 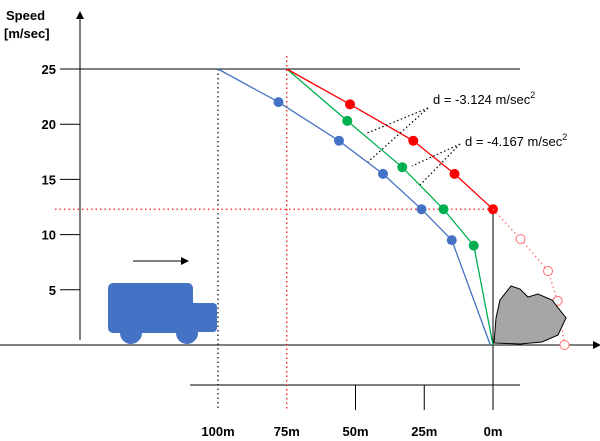 What do you see at coordinates (27, 33) in the screenshot?
I see `y-axis-title-line2: [m/sec]` at bounding box center [27, 33].